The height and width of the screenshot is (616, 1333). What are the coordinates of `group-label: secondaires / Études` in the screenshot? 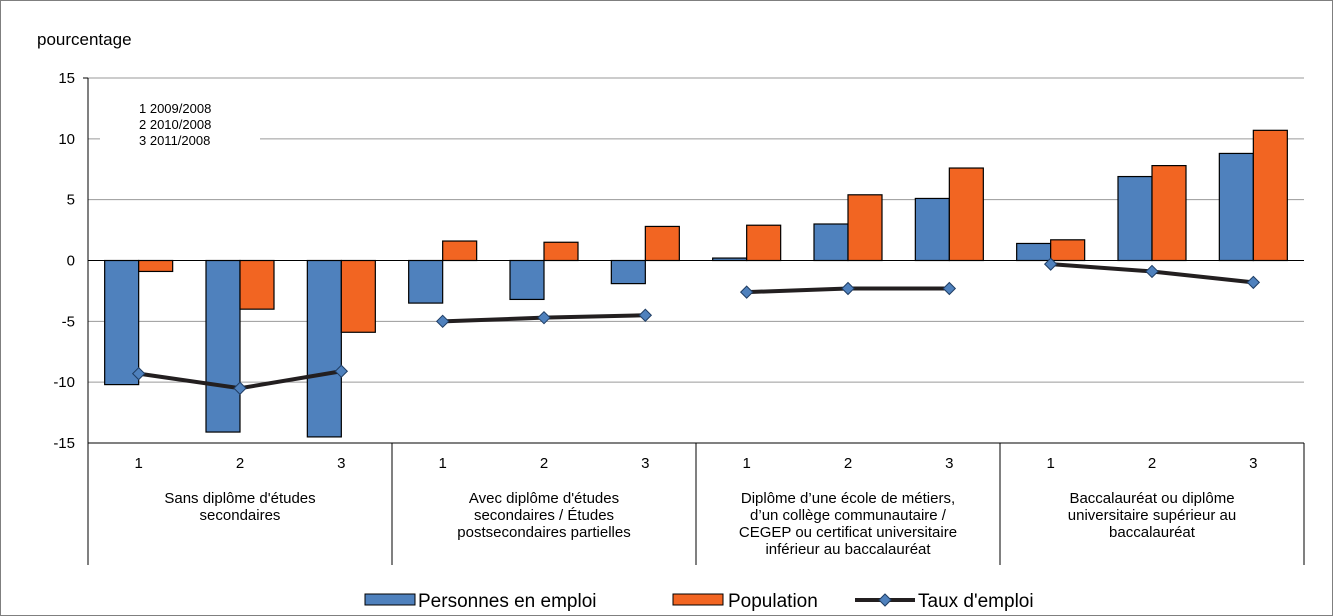 It's located at (544, 515).